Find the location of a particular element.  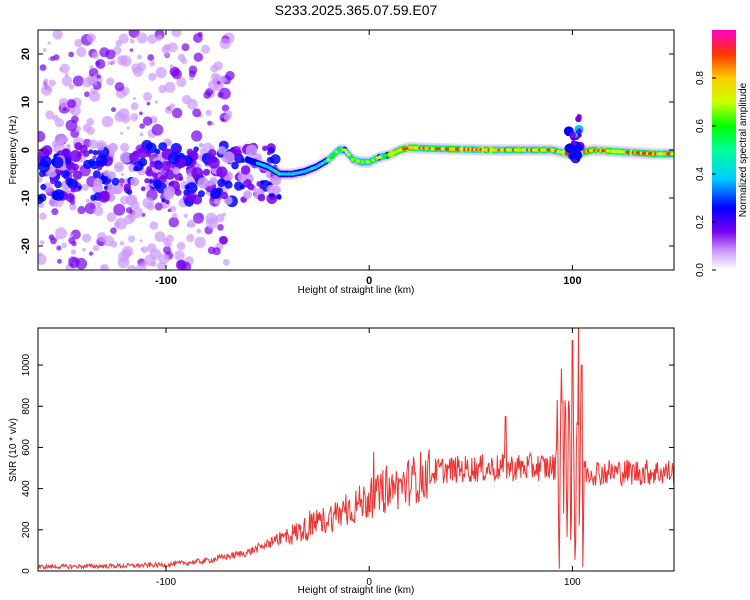

y-tick-label: 0 is located at coordinates (26, 571).